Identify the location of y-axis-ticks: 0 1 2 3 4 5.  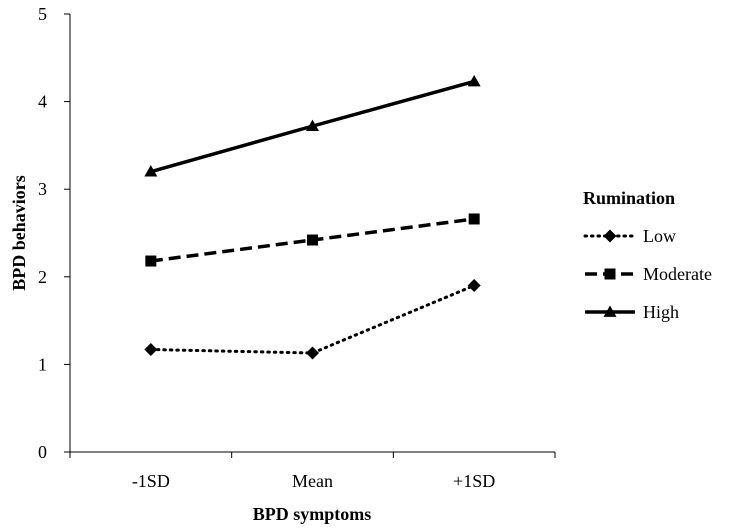
(54, 233).